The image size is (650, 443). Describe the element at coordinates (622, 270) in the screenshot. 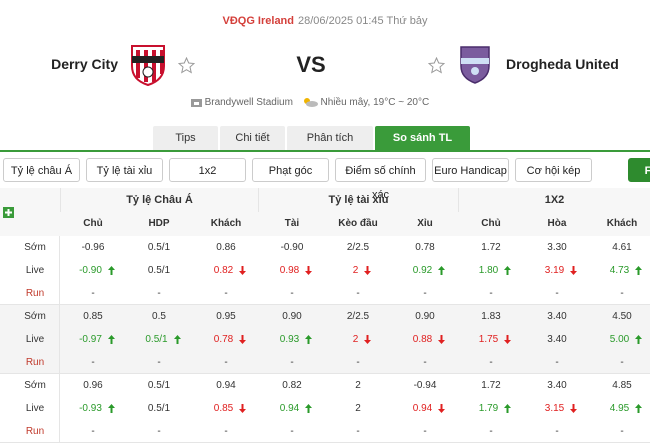

I see `odds-cell: 4.73` at that location.